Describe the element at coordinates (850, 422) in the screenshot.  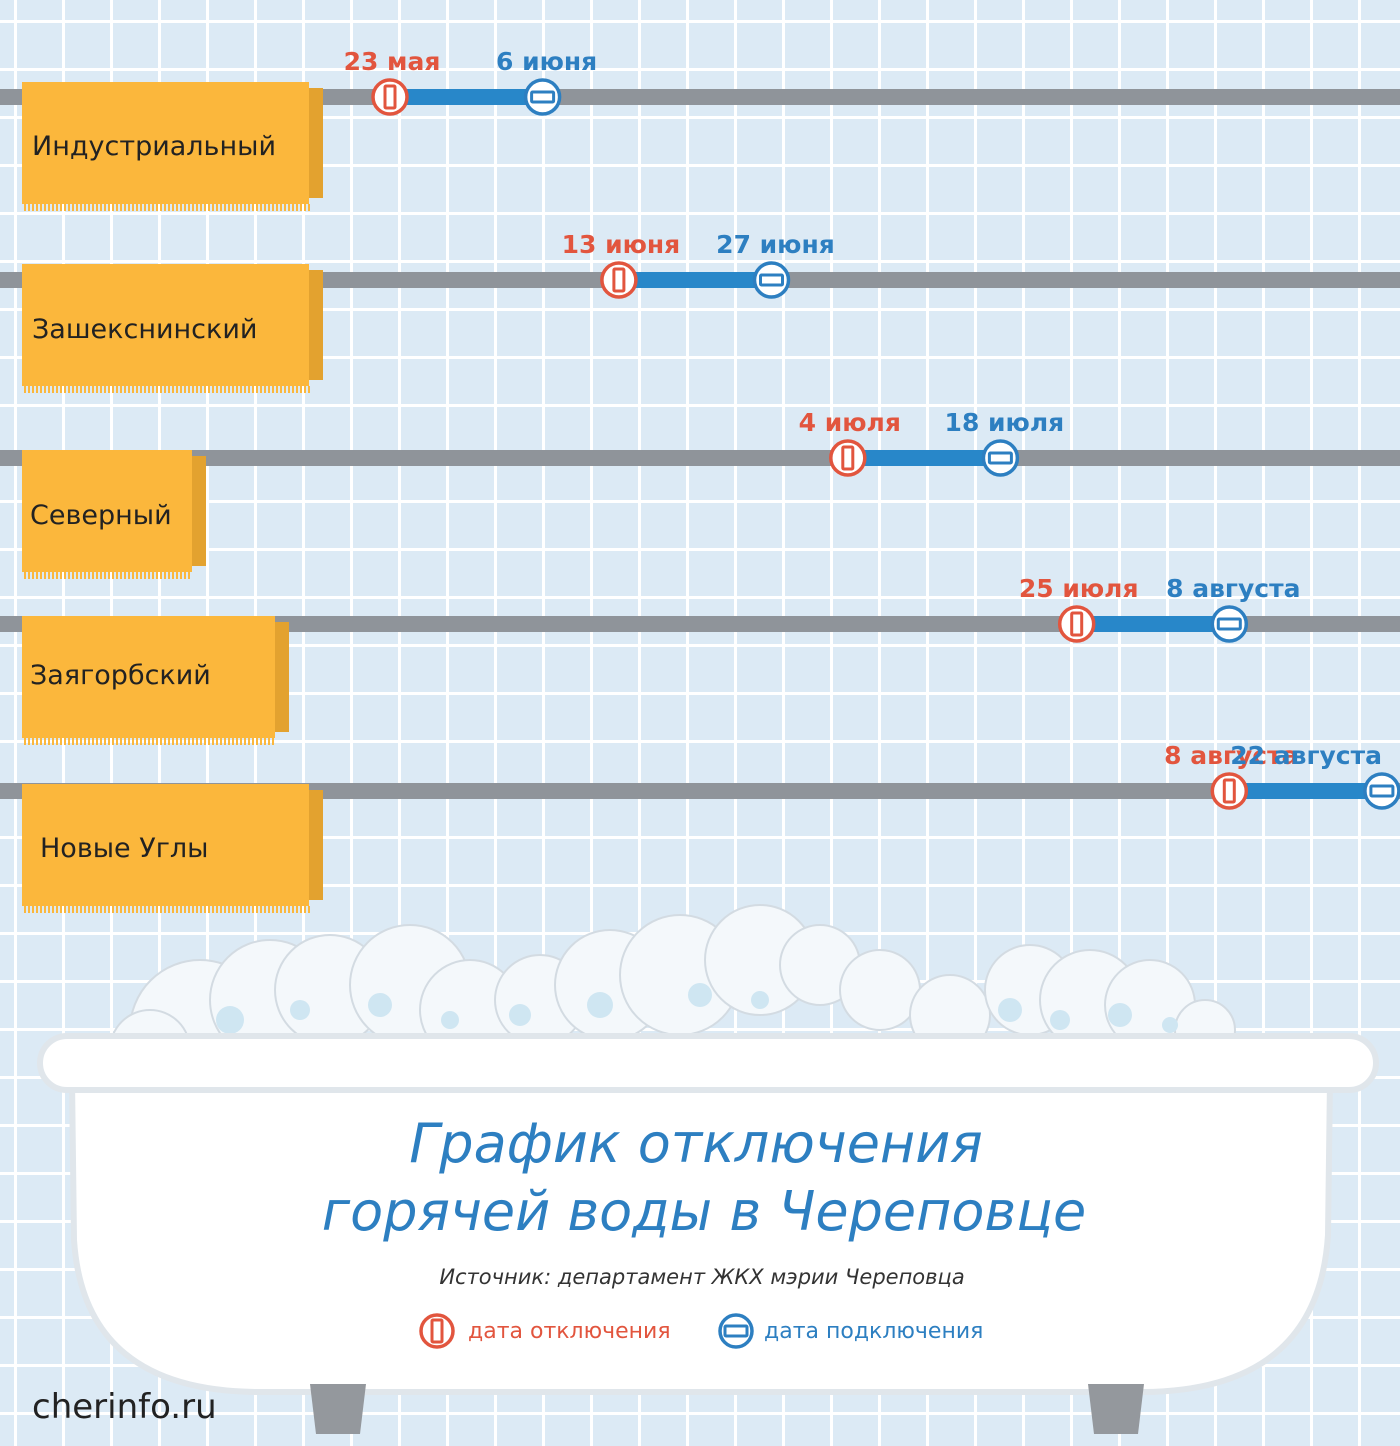
I see `off-date-label: 4 июля` at that location.